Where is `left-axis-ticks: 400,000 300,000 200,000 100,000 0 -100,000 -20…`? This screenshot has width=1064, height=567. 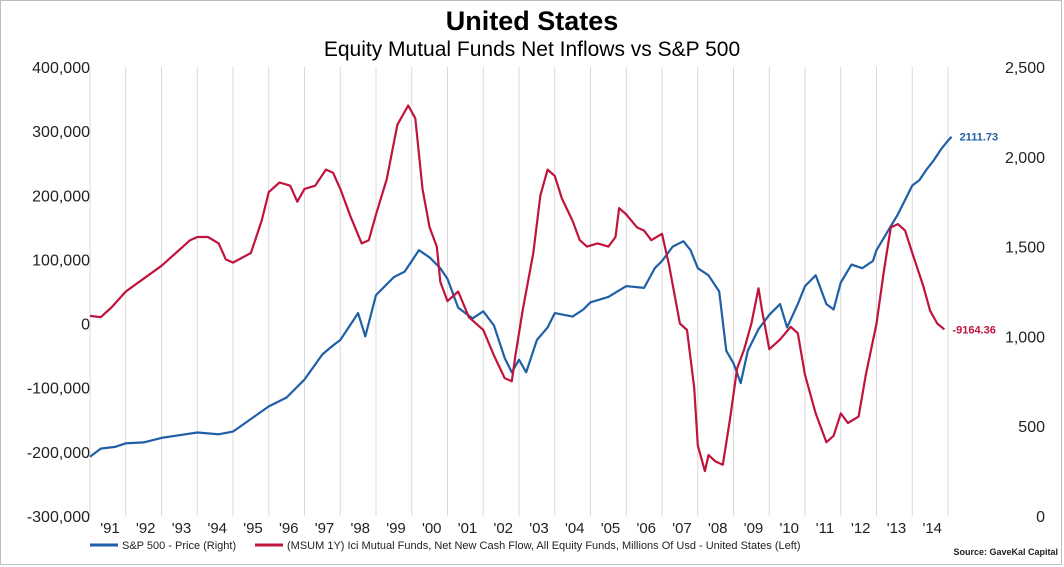
left-axis-ticks: 400,000 300,000 200,000 100,000 0 -100,000 -20… is located at coordinates (58, 293).